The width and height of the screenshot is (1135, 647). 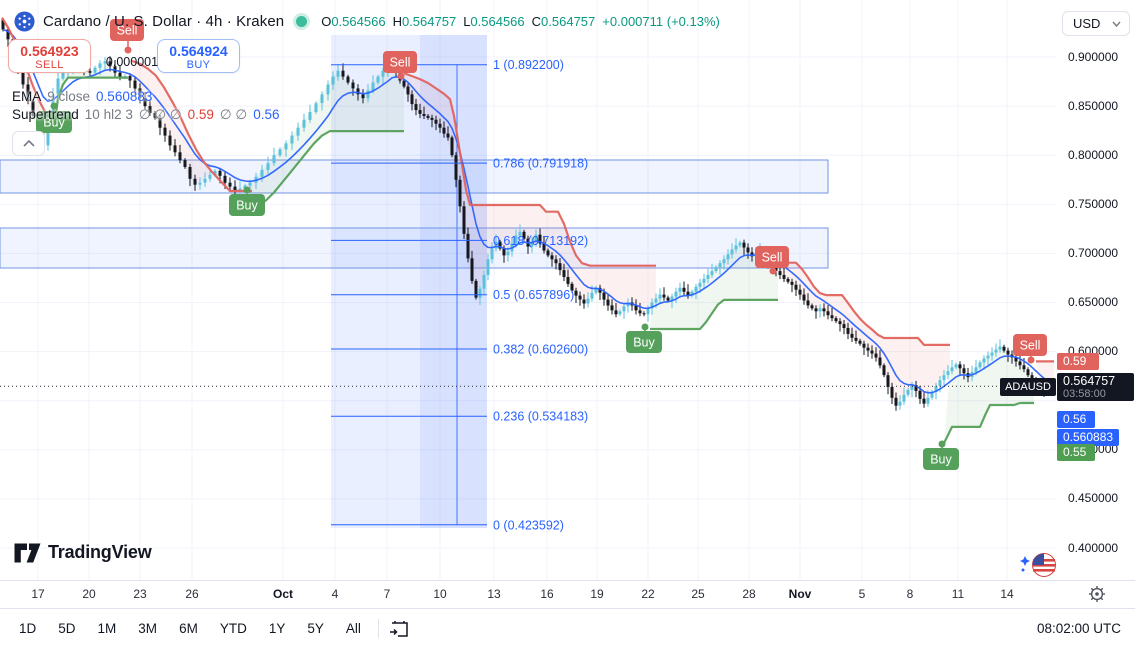 What do you see at coordinates (1078, 628) in the screenshot?
I see `utc-clock: 08:02:00 UTC` at bounding box center [1078, 628].